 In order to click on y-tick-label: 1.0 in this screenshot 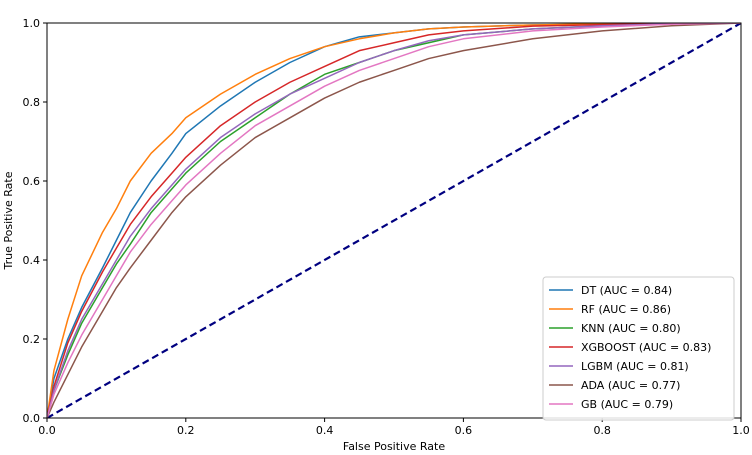, I will do `click(32, 23)`.